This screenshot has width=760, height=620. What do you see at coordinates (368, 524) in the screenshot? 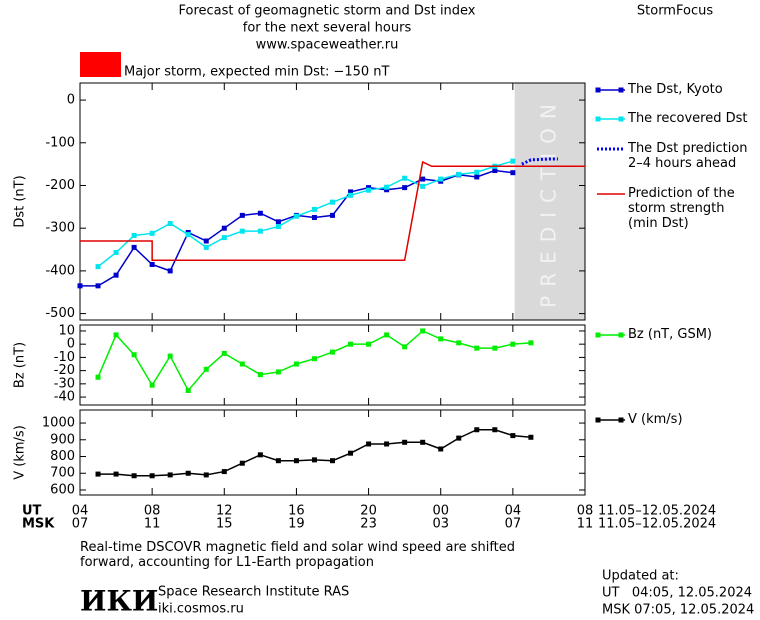
I see `x-tick-label-msk: 23` at bounding box center [368, 524].